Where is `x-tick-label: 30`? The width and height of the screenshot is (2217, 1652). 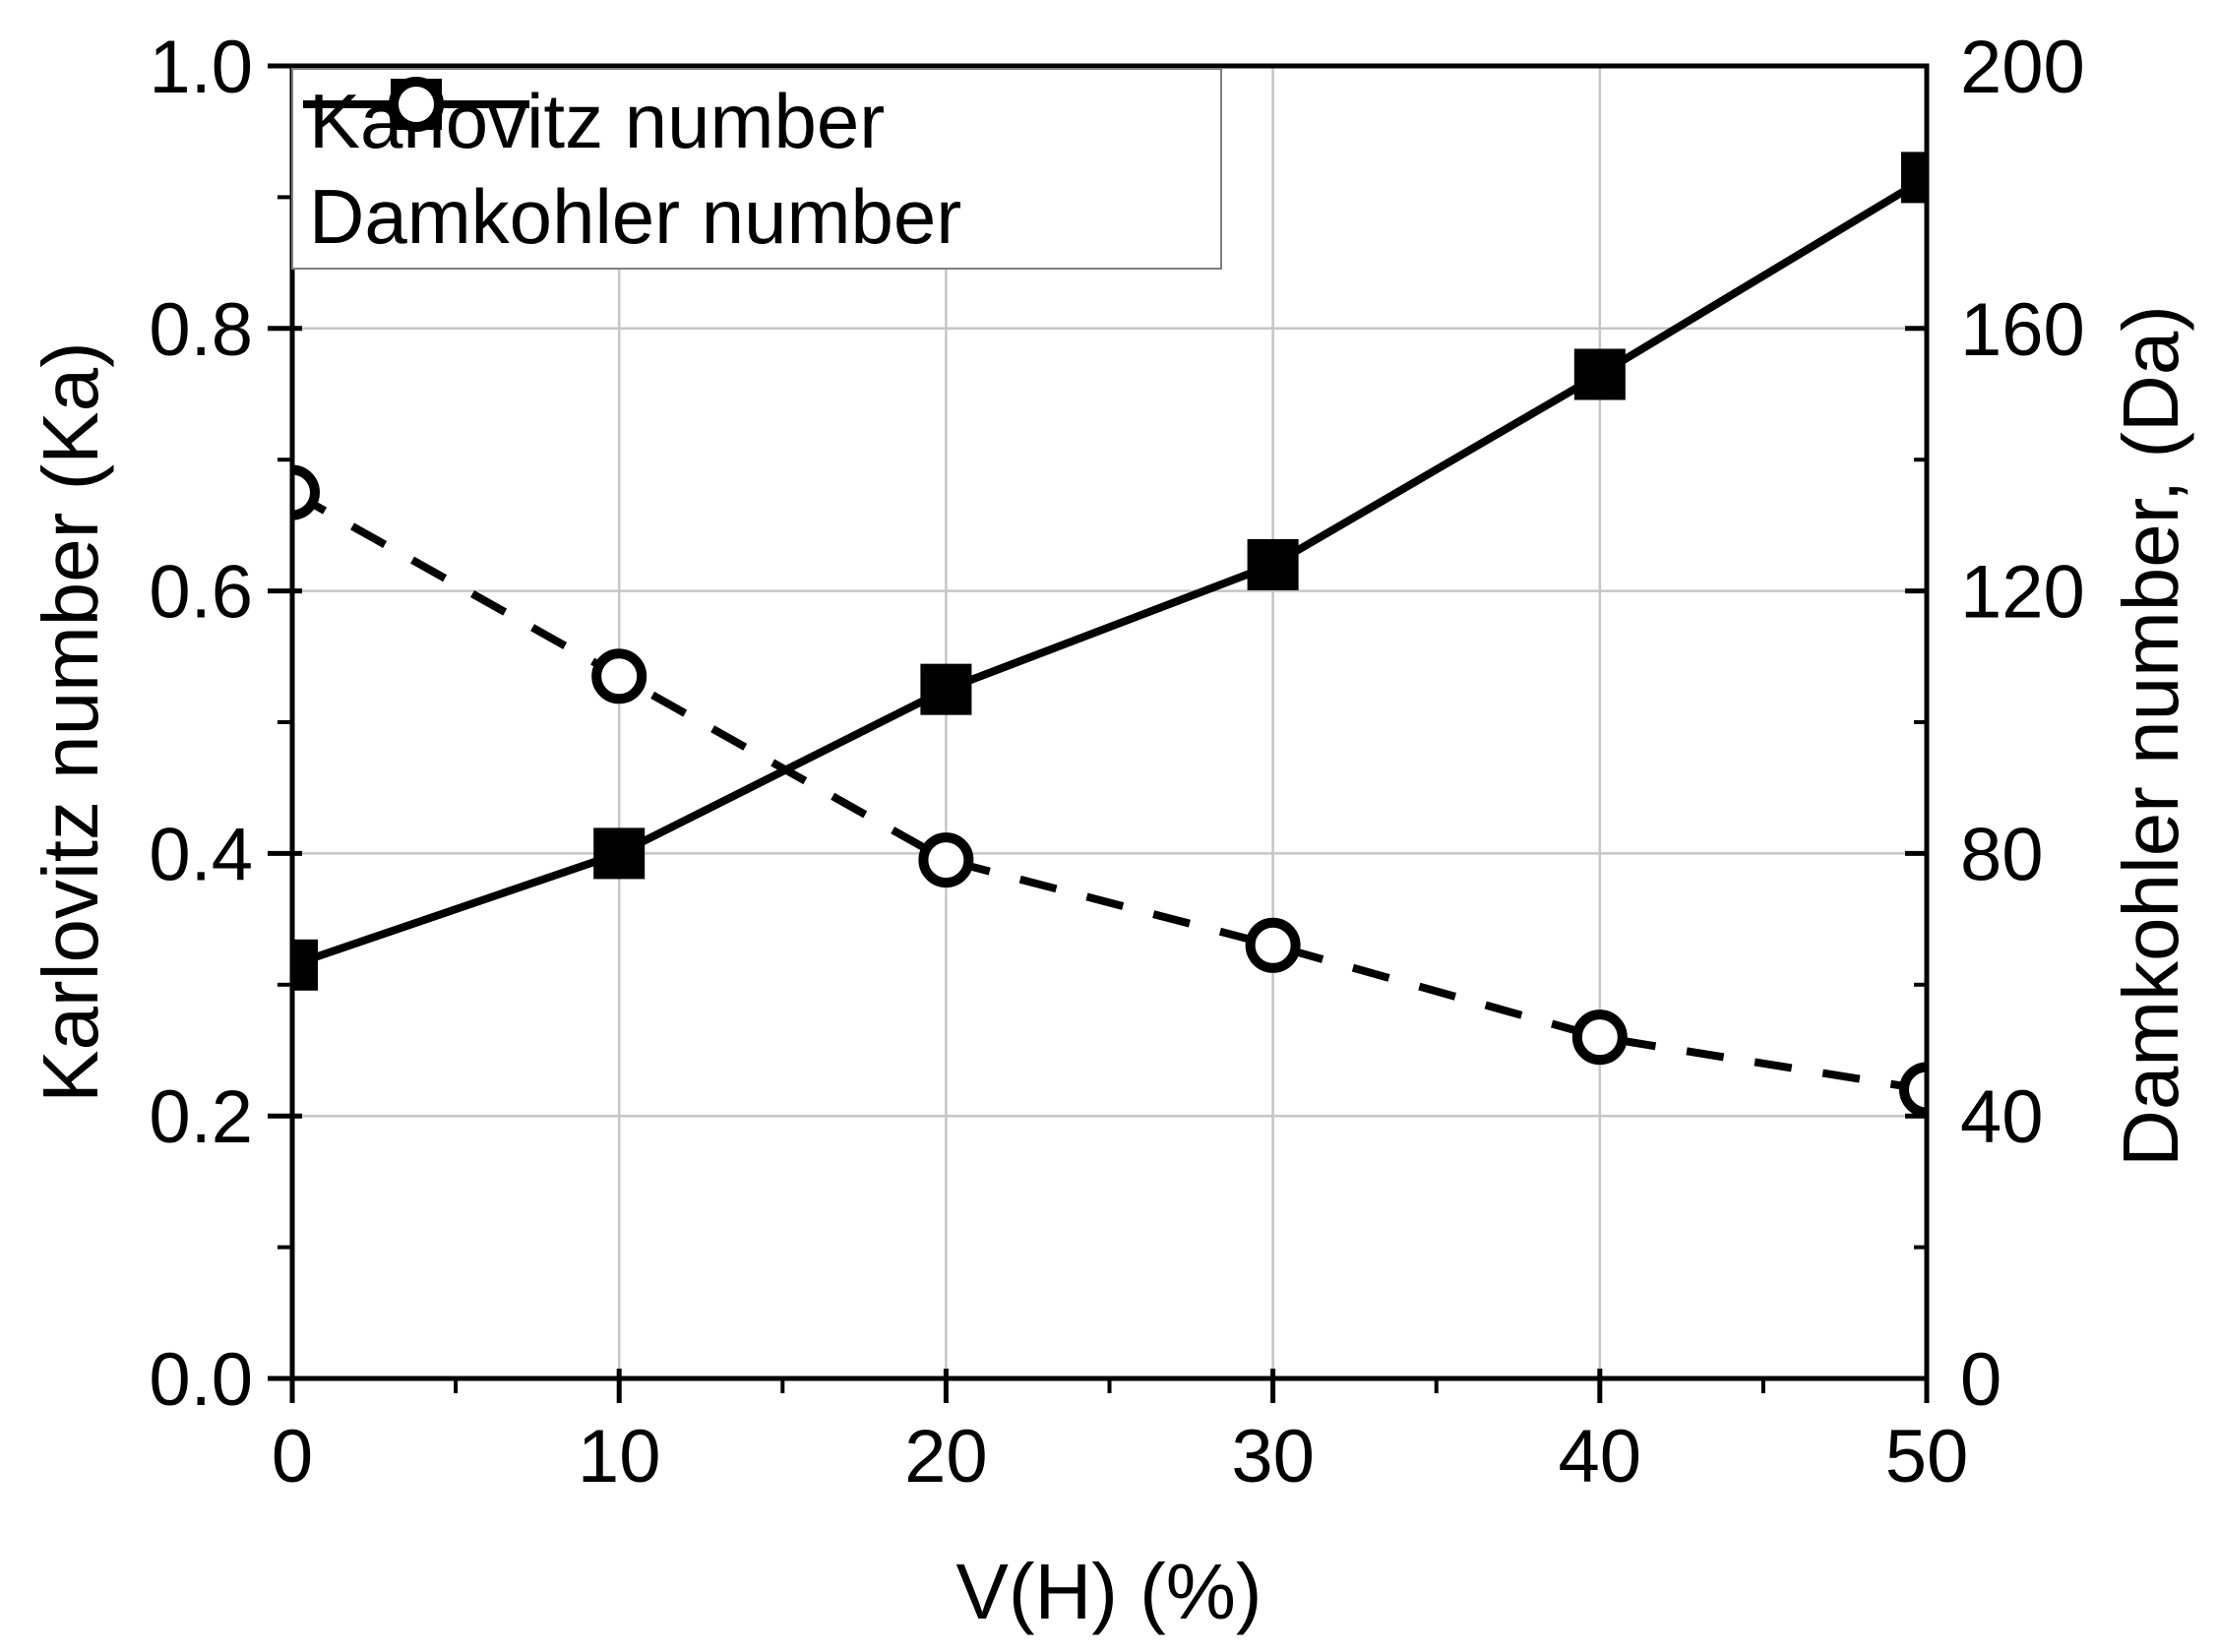
x-tick-label: 30 is located at coordinates (1273, 1457).